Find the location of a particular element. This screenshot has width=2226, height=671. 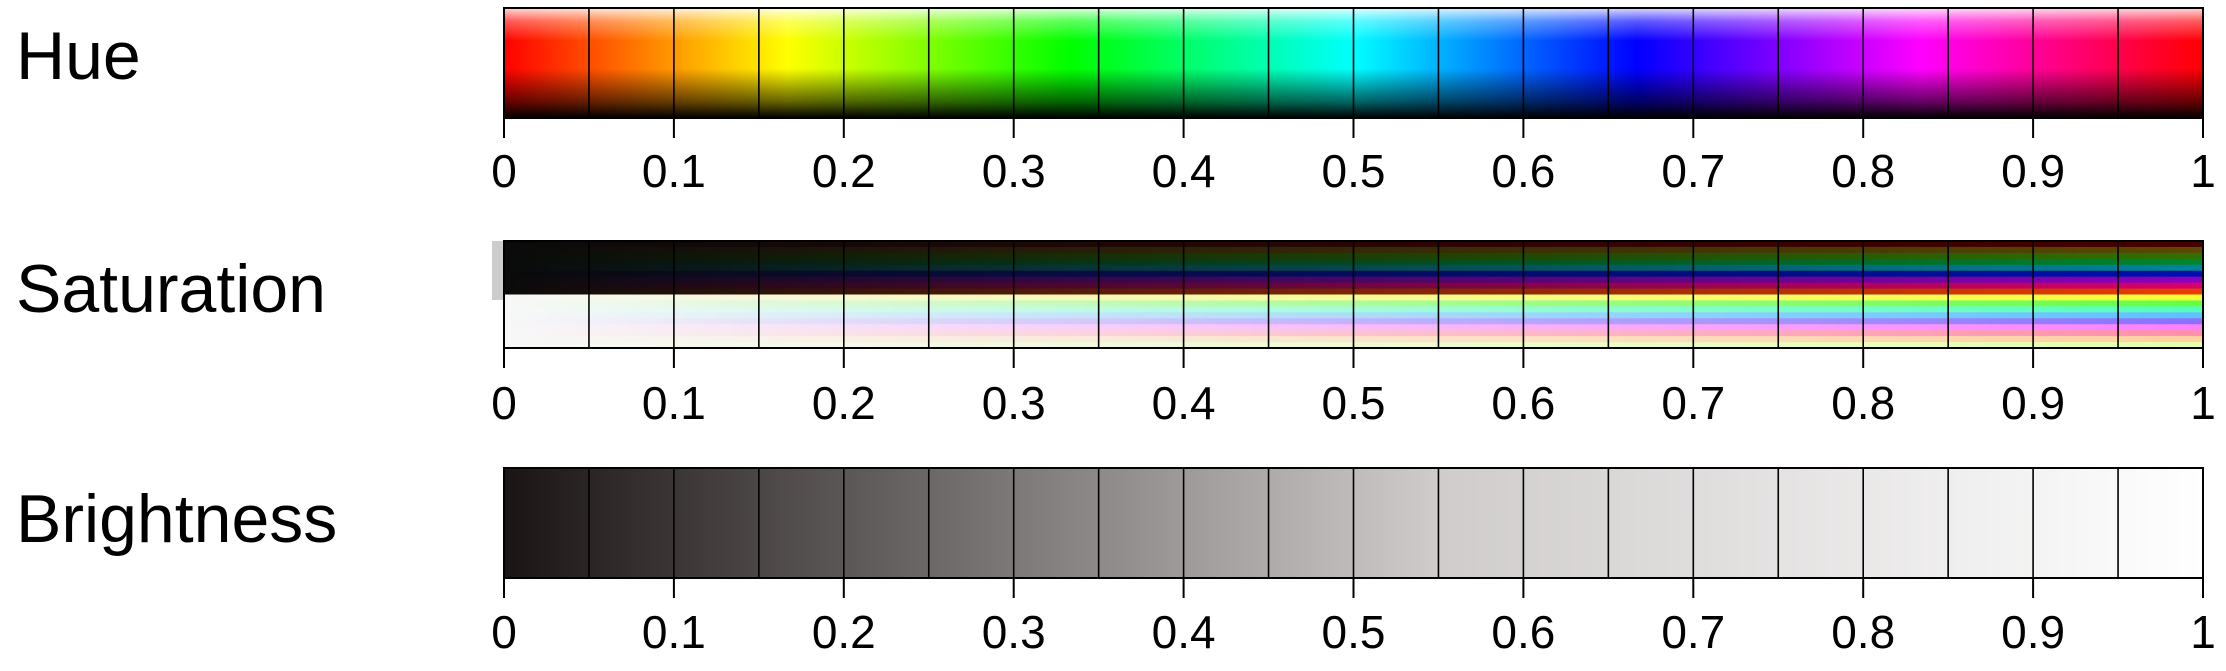

brightness-axis: 0 0.1 0.2 0.3 0.4 0.5 0.6 0.7 0.8 0.9 1 is located at coordinates (1353, 617).